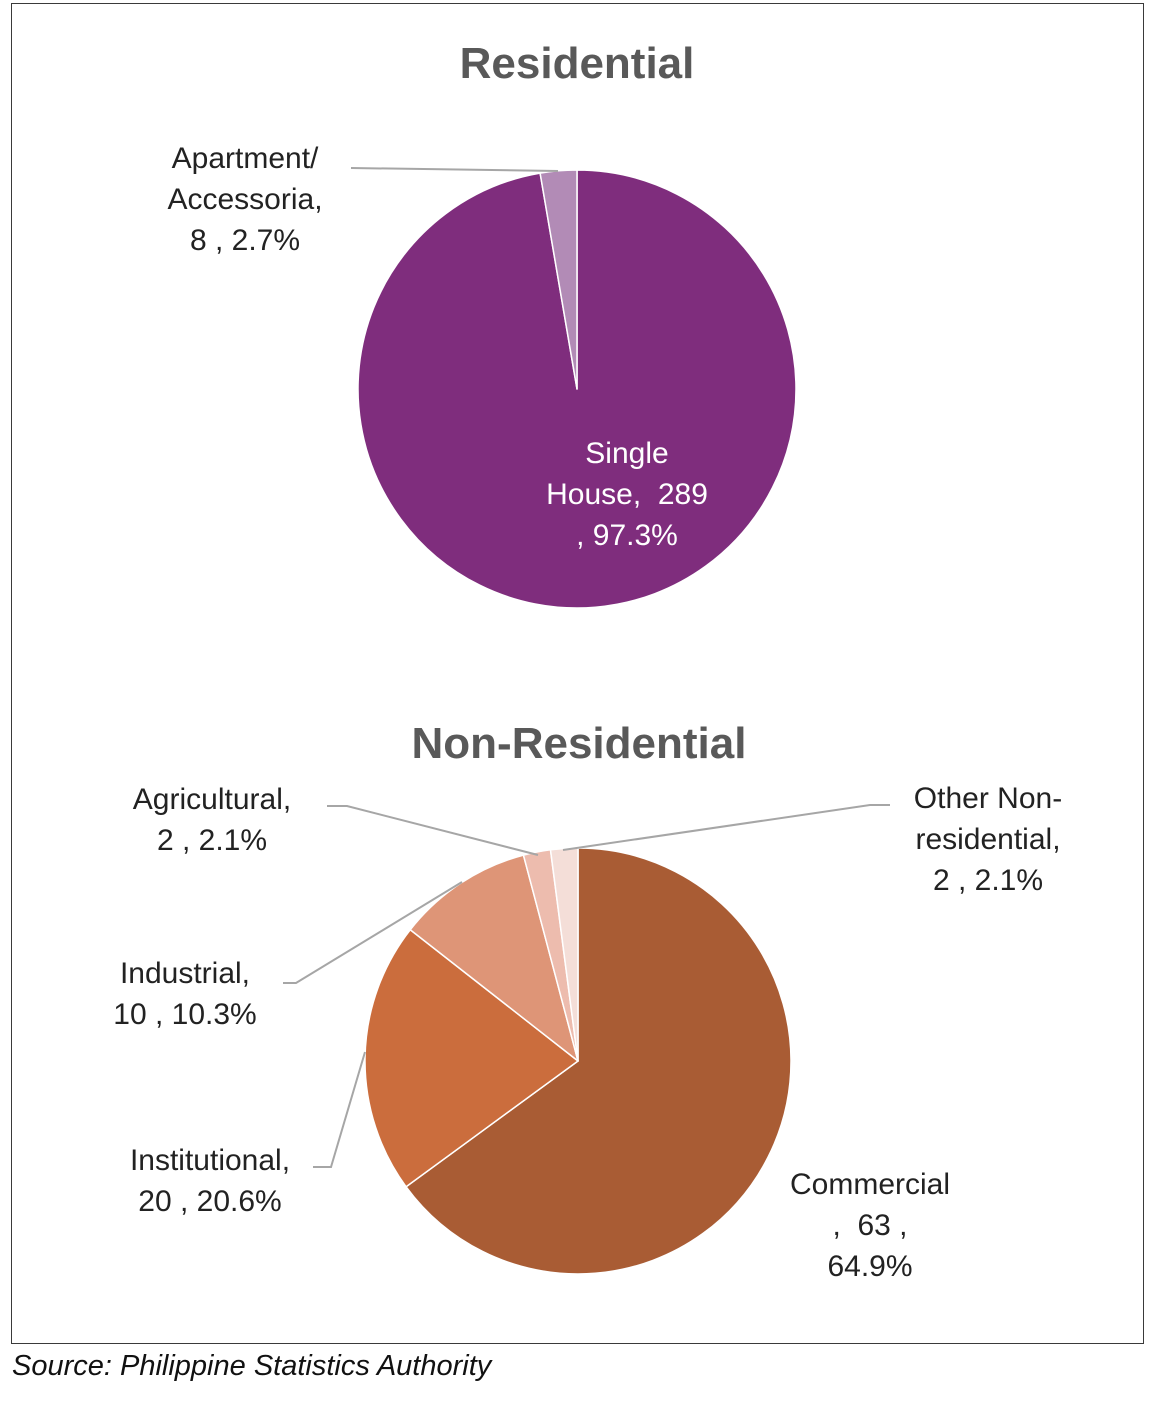  Describe the element at coordinates (245, 158) in the screenshot. I see `data-label-line: Apartment/` at that location.